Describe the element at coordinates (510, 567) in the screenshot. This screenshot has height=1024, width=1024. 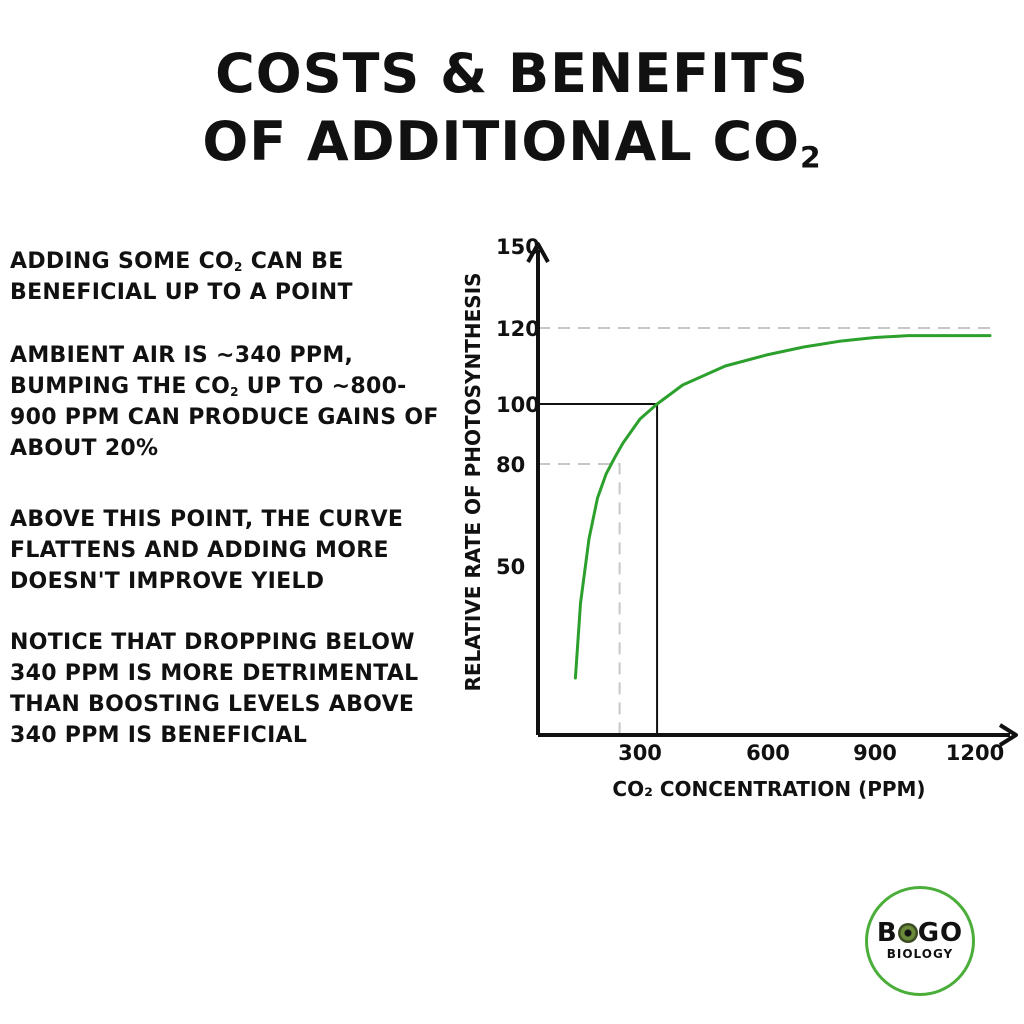
I see `y-tick-label-50: 50` at that location.